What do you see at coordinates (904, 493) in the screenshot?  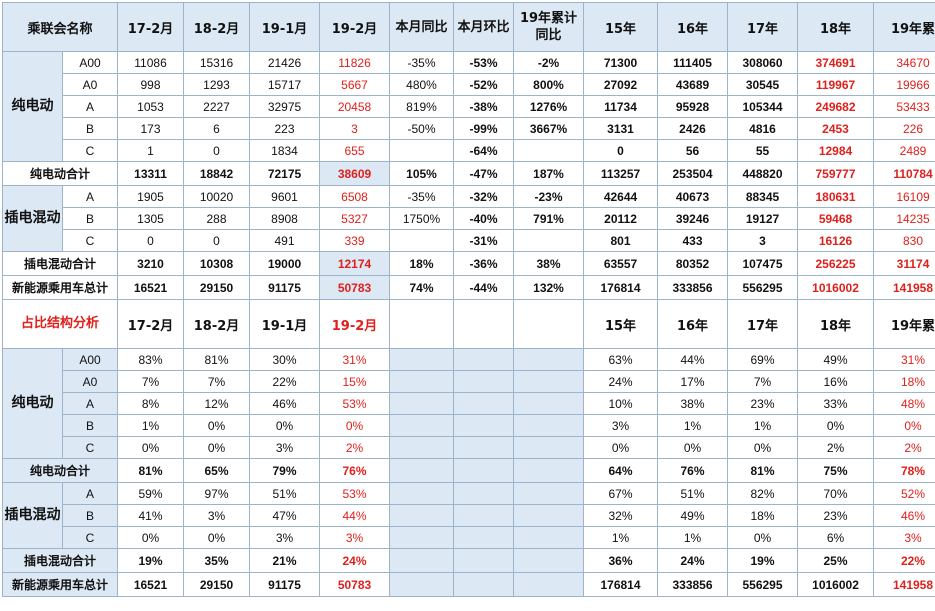 I see `value-cell: 52%` at bounding box center [904, 493].